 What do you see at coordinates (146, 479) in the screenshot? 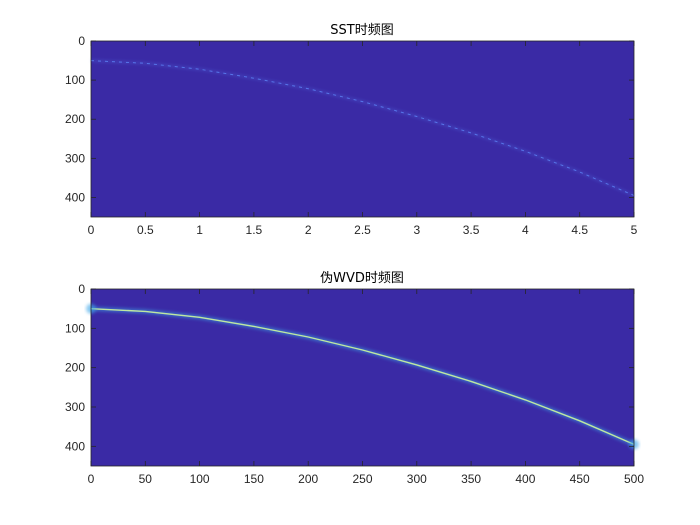
I see `wvd-x-tick-label: 50` at bounding box center [146, 479].